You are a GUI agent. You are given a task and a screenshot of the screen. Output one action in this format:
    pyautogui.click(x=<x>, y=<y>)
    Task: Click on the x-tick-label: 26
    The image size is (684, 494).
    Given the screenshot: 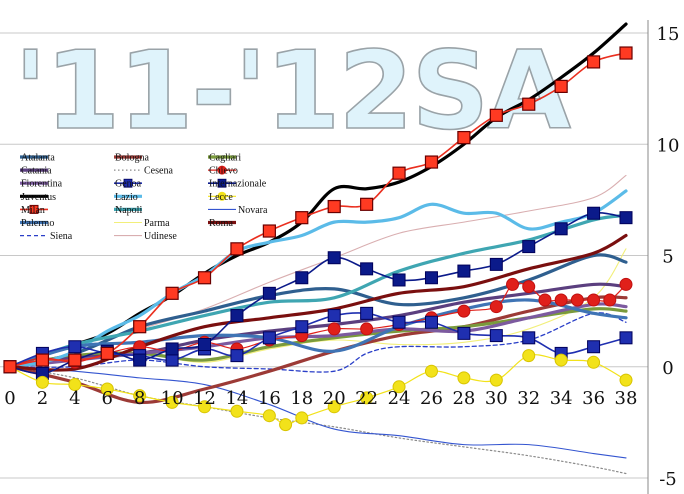 What is the action you would take?
    pyautogui.click(x=431, y=398)
    